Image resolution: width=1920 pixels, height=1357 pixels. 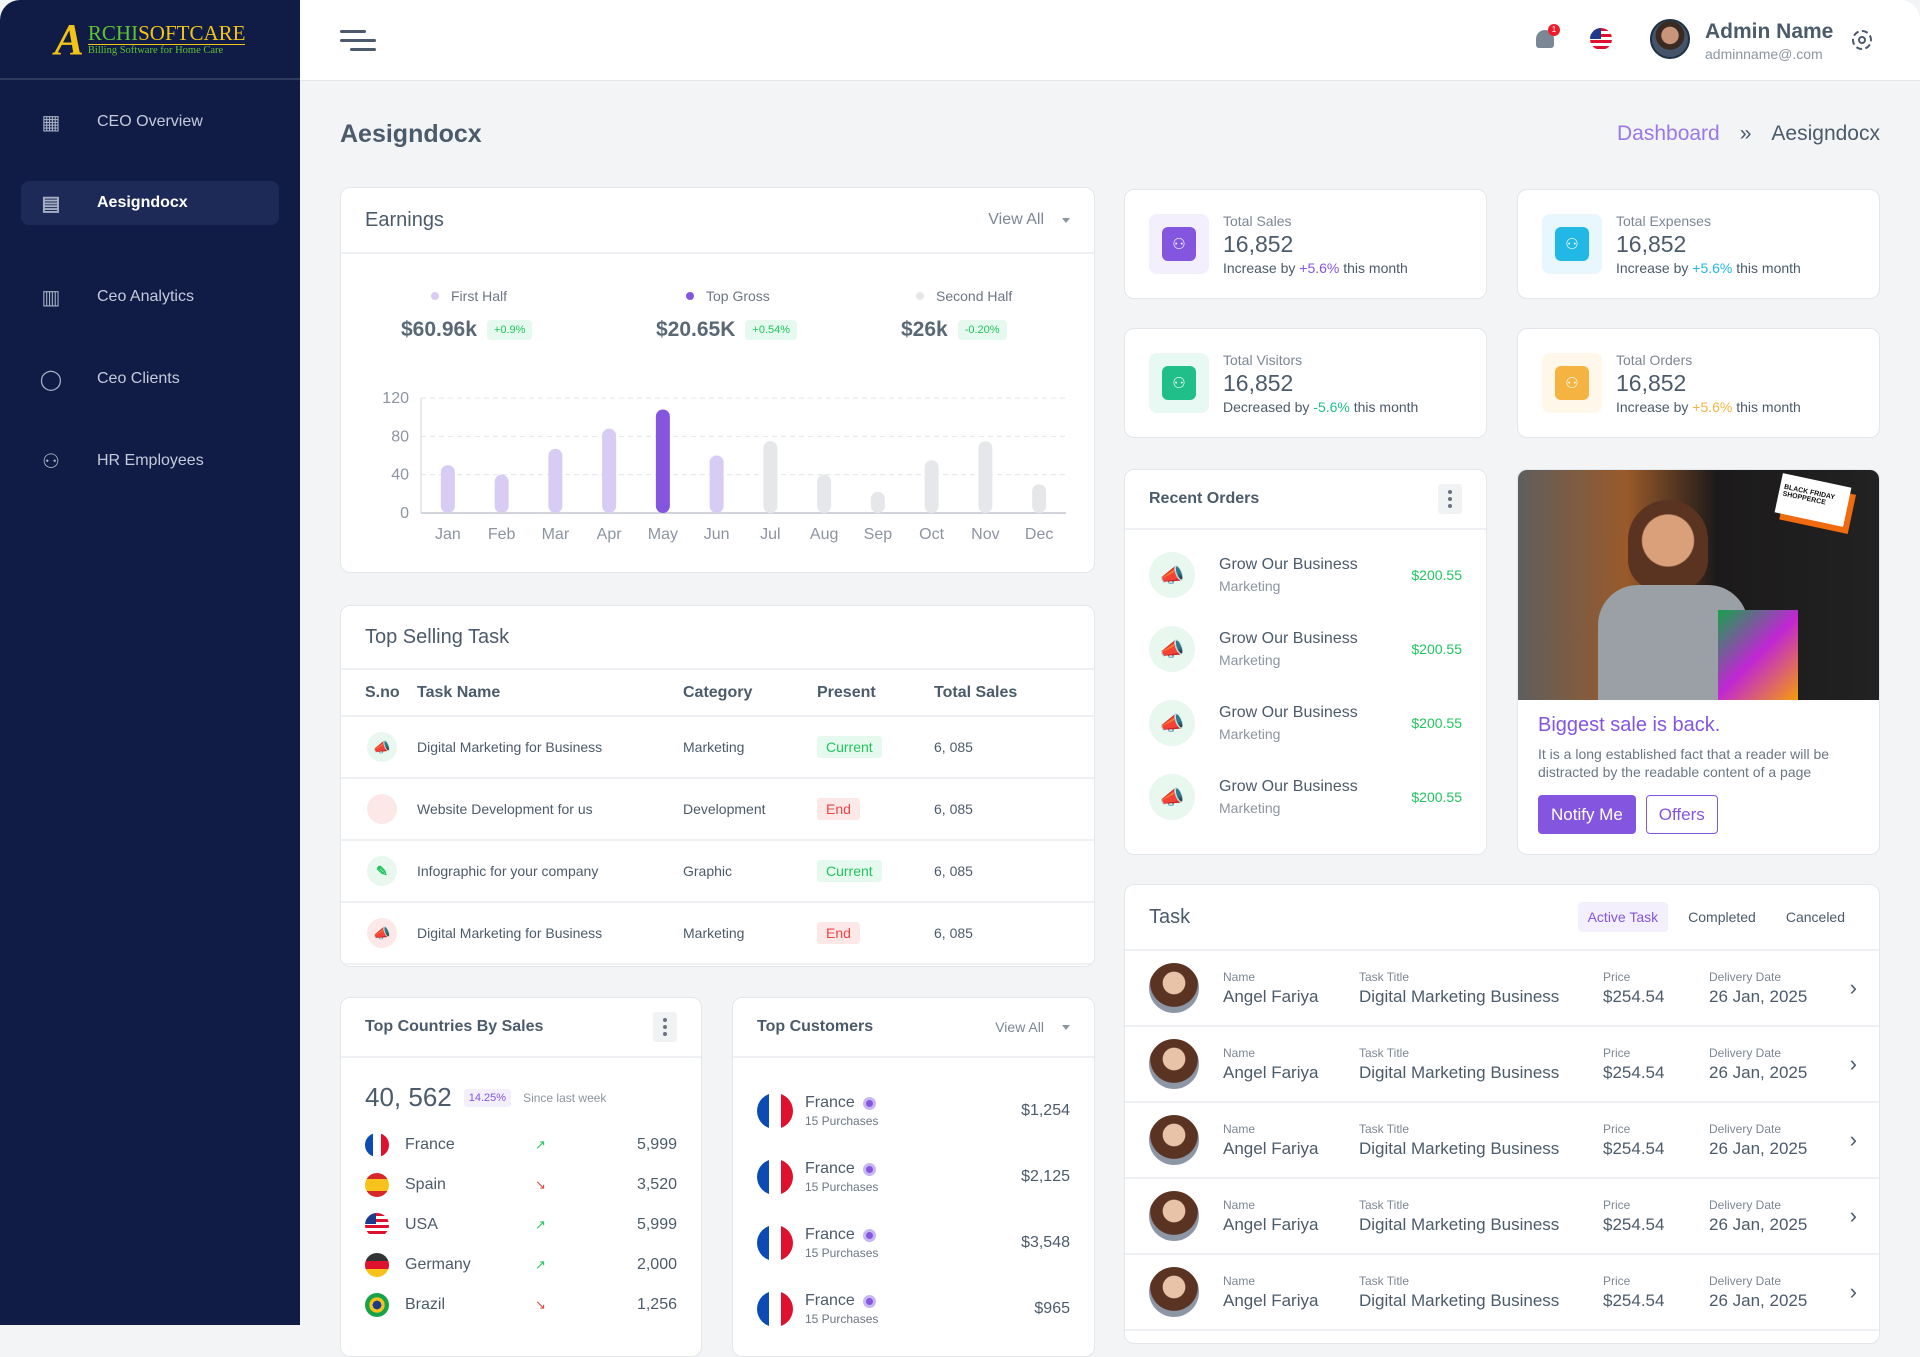 I want to click on customer-row: France 15 Purchases $2,125, so click(x=913, y=1177).